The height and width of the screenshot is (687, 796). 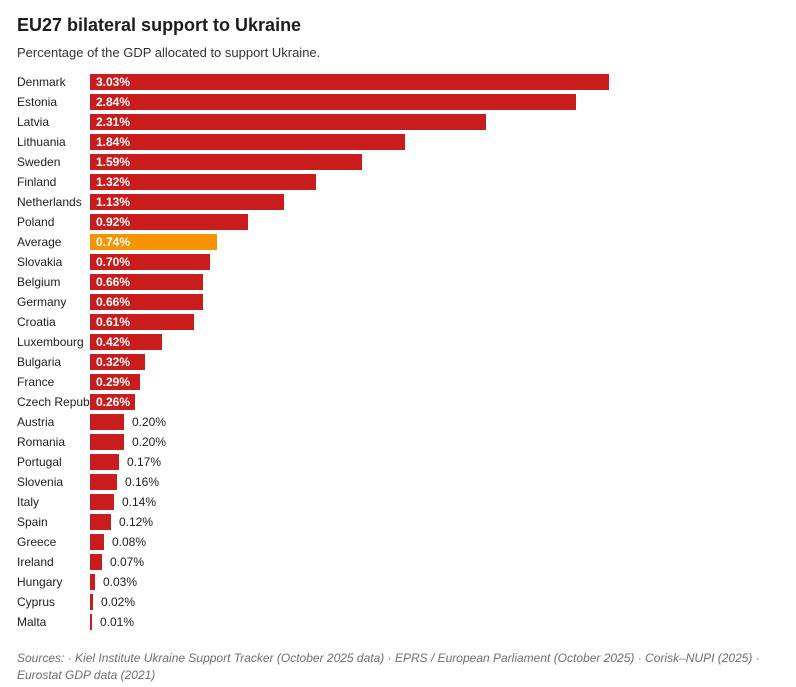 What do you see at coordinates (398, 482) in the screenshot?
I see `chart-row: Slovenia 0.16%` at bounding box center [398, 482].